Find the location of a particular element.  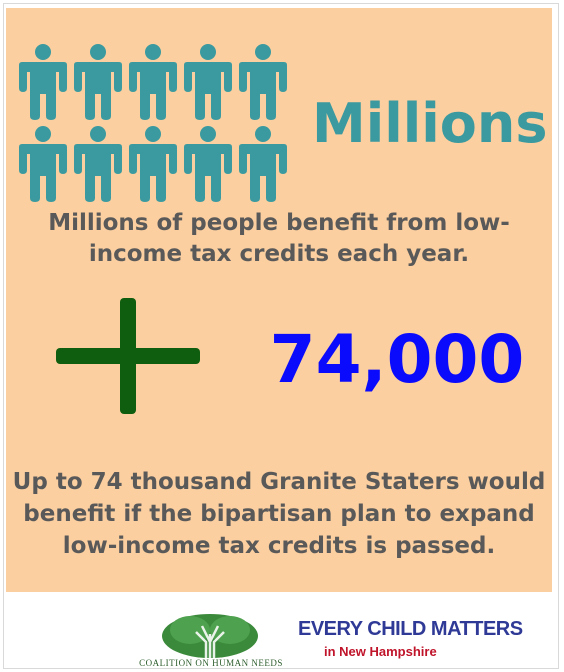

people-icons-svg is located at coordinates (153, 123).